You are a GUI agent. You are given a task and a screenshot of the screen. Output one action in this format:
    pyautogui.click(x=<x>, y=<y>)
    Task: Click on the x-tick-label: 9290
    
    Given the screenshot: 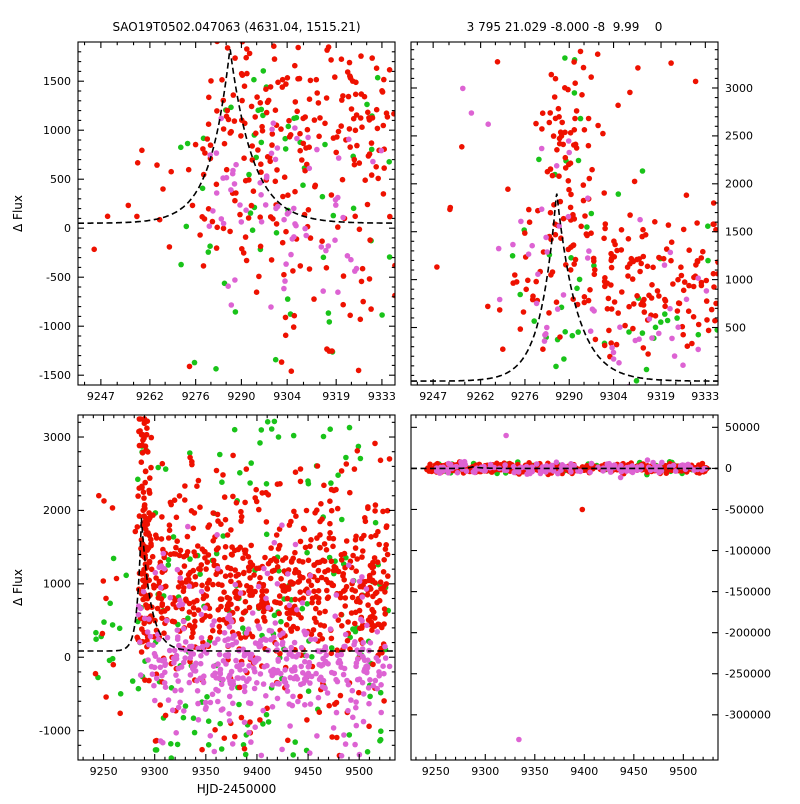 What is the action you would take?
    pyautogui.click(x=569, y=396)
    